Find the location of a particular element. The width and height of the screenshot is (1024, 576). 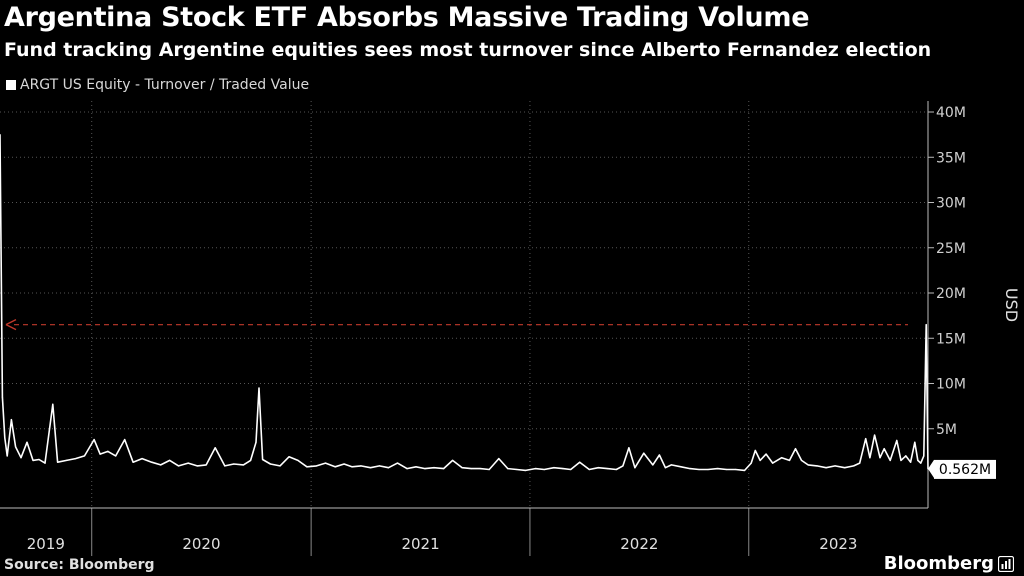

y-tick-label: 30M is located at coordinates (951, 204).